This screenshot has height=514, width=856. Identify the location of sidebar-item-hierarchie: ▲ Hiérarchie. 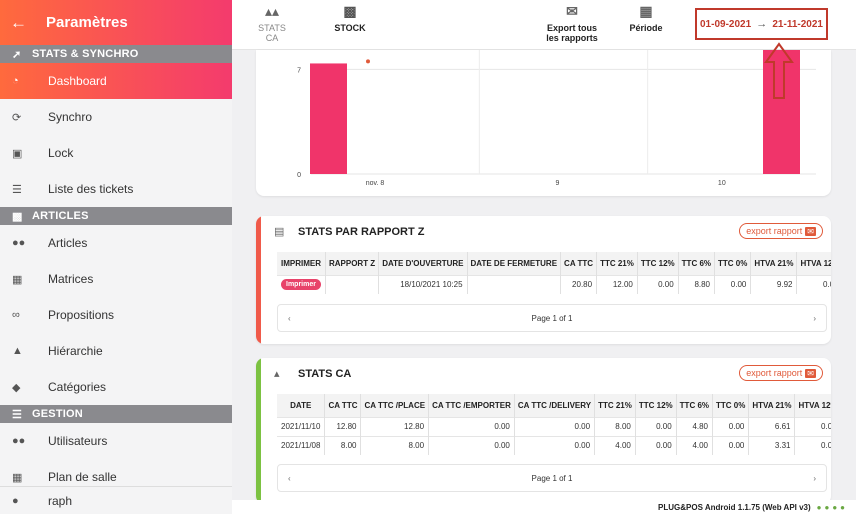
(116, 351).